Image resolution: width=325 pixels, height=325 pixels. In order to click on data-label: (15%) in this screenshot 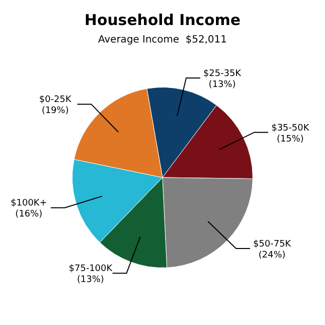, I will do `click(290, 139)`.